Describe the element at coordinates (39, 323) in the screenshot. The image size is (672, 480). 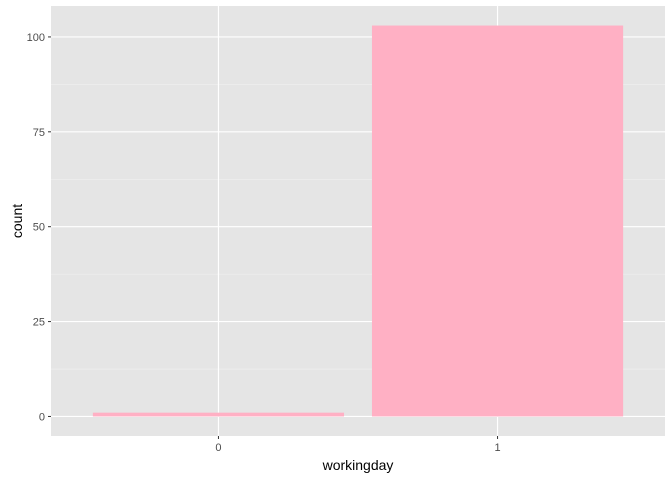
I see `y-tick-label: 25` at that location.